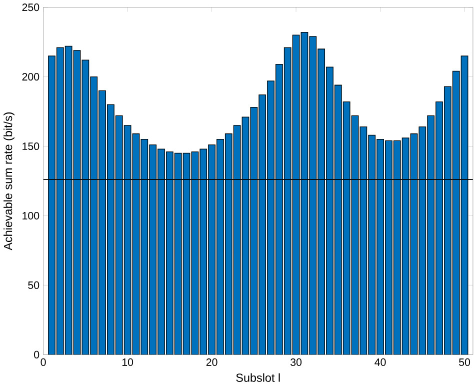 This screenshot has height=385, width=474. Describe the element at coordinates (31, 216) in the screenshot. I see `y-tick-label: 100` at that location.